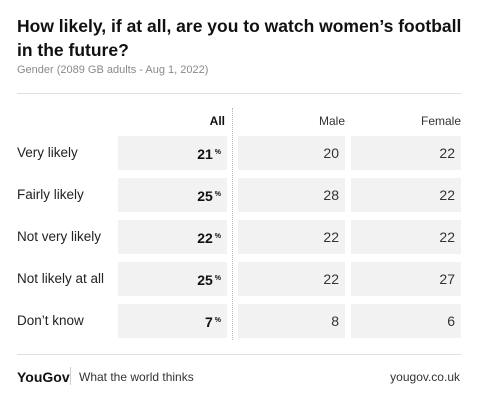 The height and width of the screenshot is (403, 478). What do you see at coordinates (205, 154) in the screenshot?
I see `cell-all-value: 21` at bounding box center [205, 154].